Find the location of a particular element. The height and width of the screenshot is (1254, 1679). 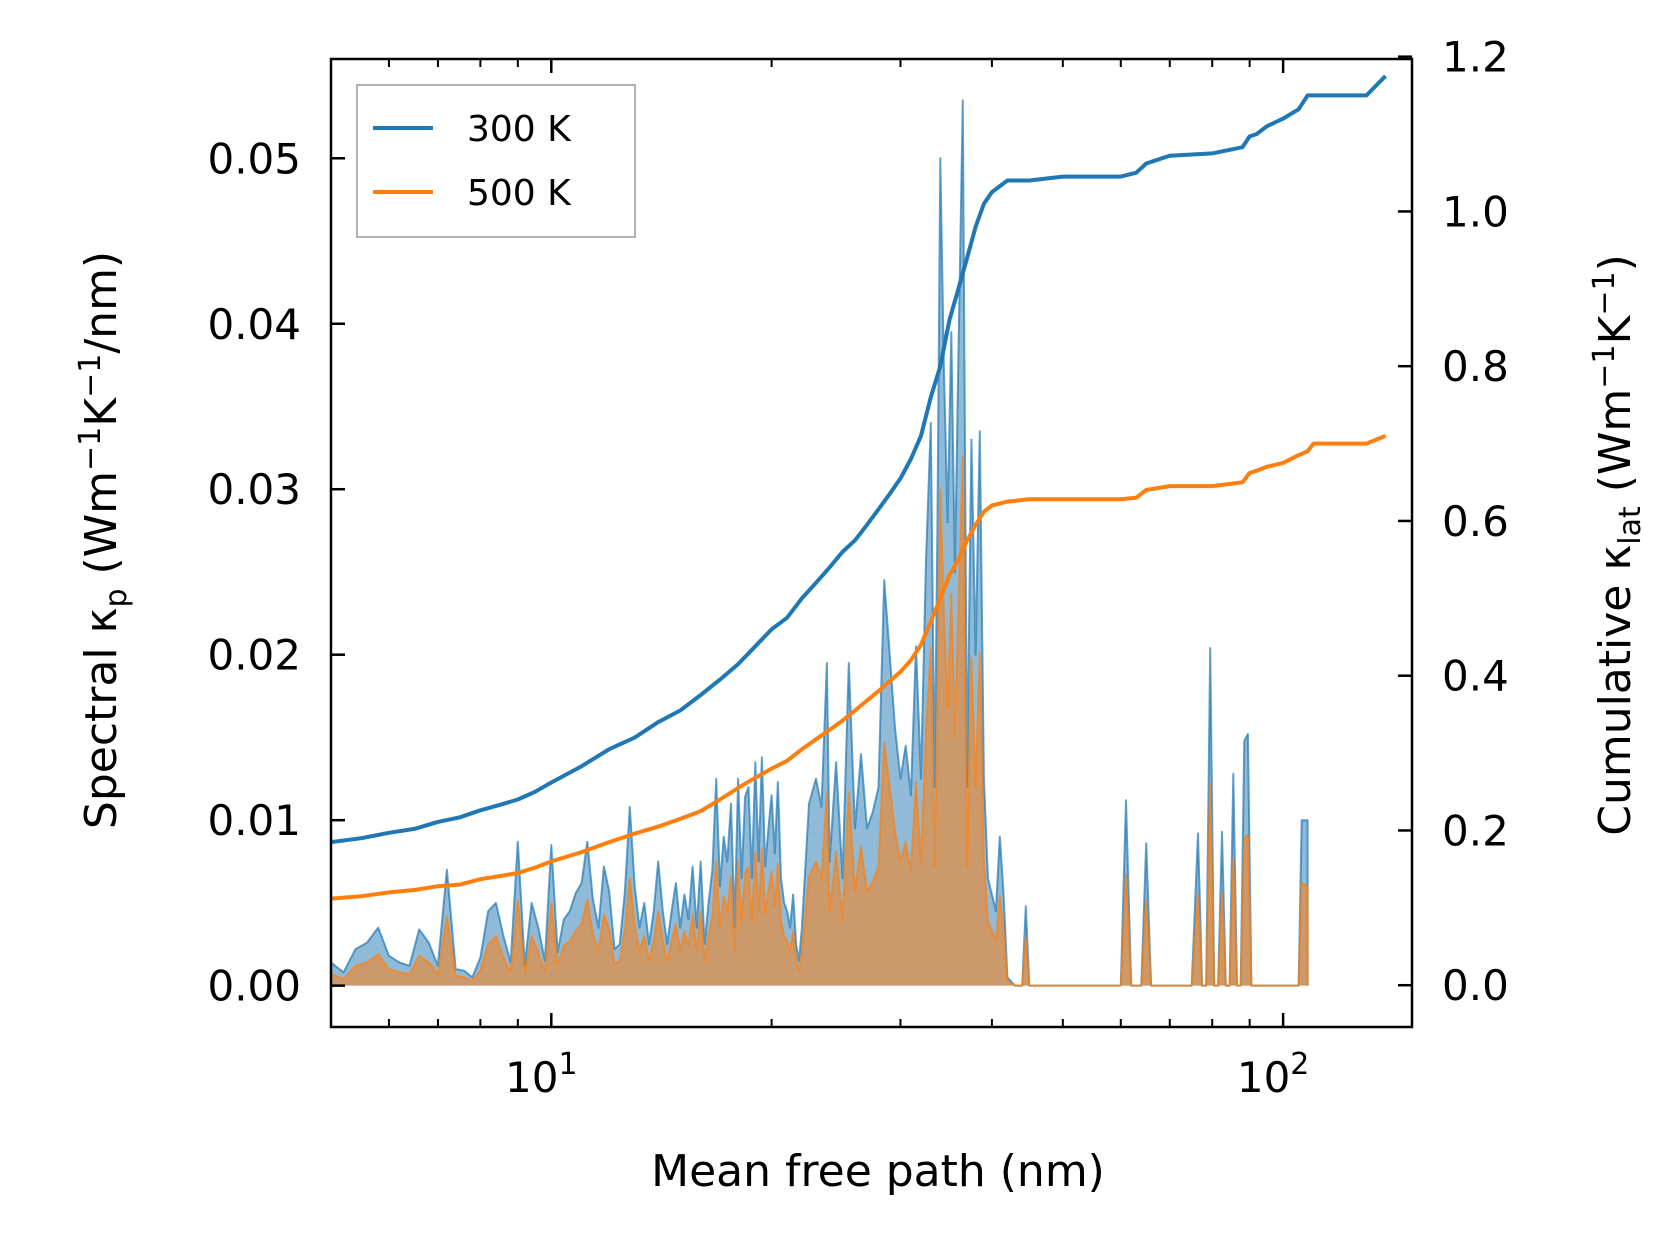

legend: 300 K 500 K is located at coordinates (496, 161).